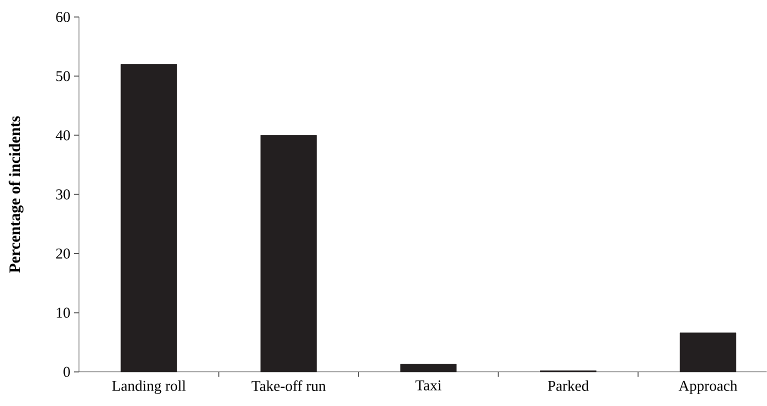 The height and width of the screenshot is (406, 767). Describe the element at coordinates (63, 135) in the screenshot. I see `y-tick-label: 40` at that location.